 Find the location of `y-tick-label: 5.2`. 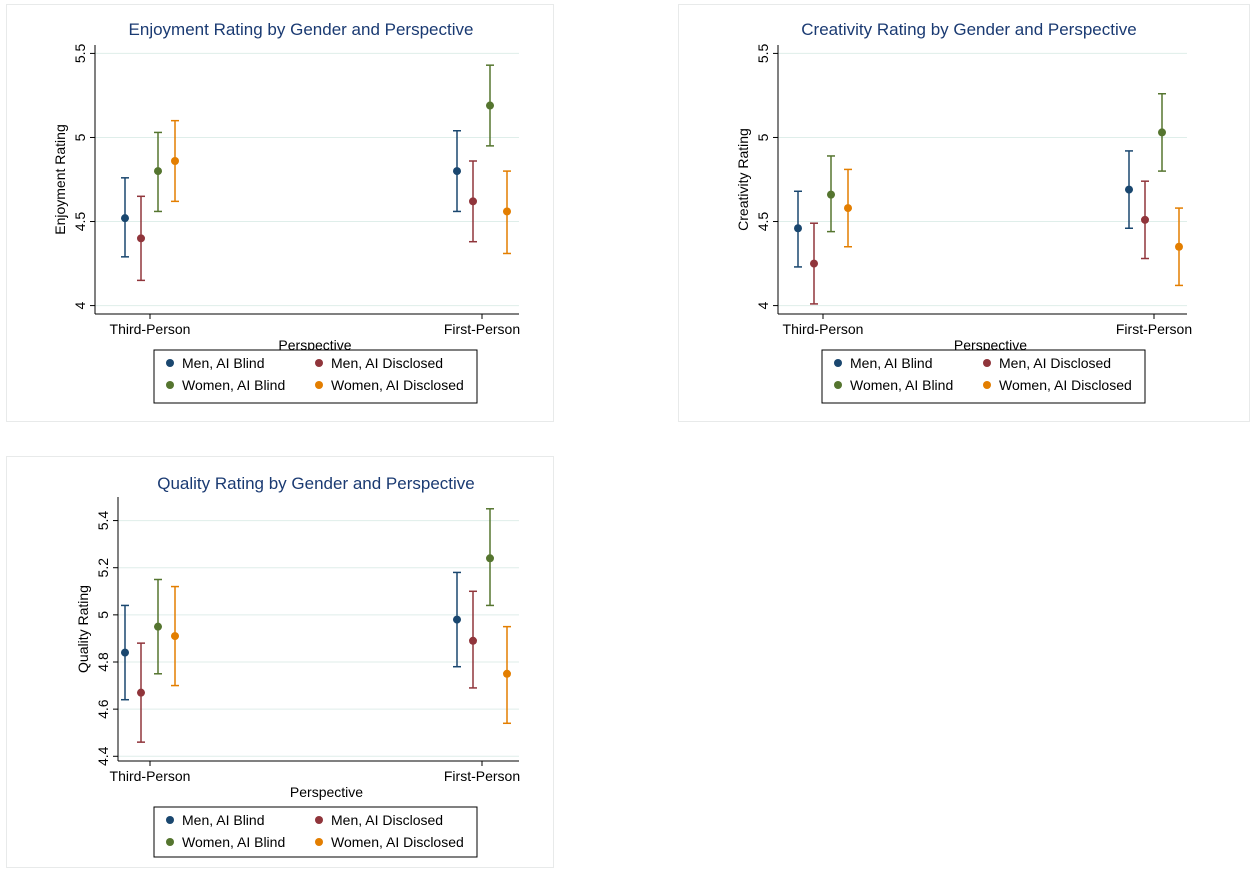

y-tick-label: 5.2 is located at coordinates (103, 568).